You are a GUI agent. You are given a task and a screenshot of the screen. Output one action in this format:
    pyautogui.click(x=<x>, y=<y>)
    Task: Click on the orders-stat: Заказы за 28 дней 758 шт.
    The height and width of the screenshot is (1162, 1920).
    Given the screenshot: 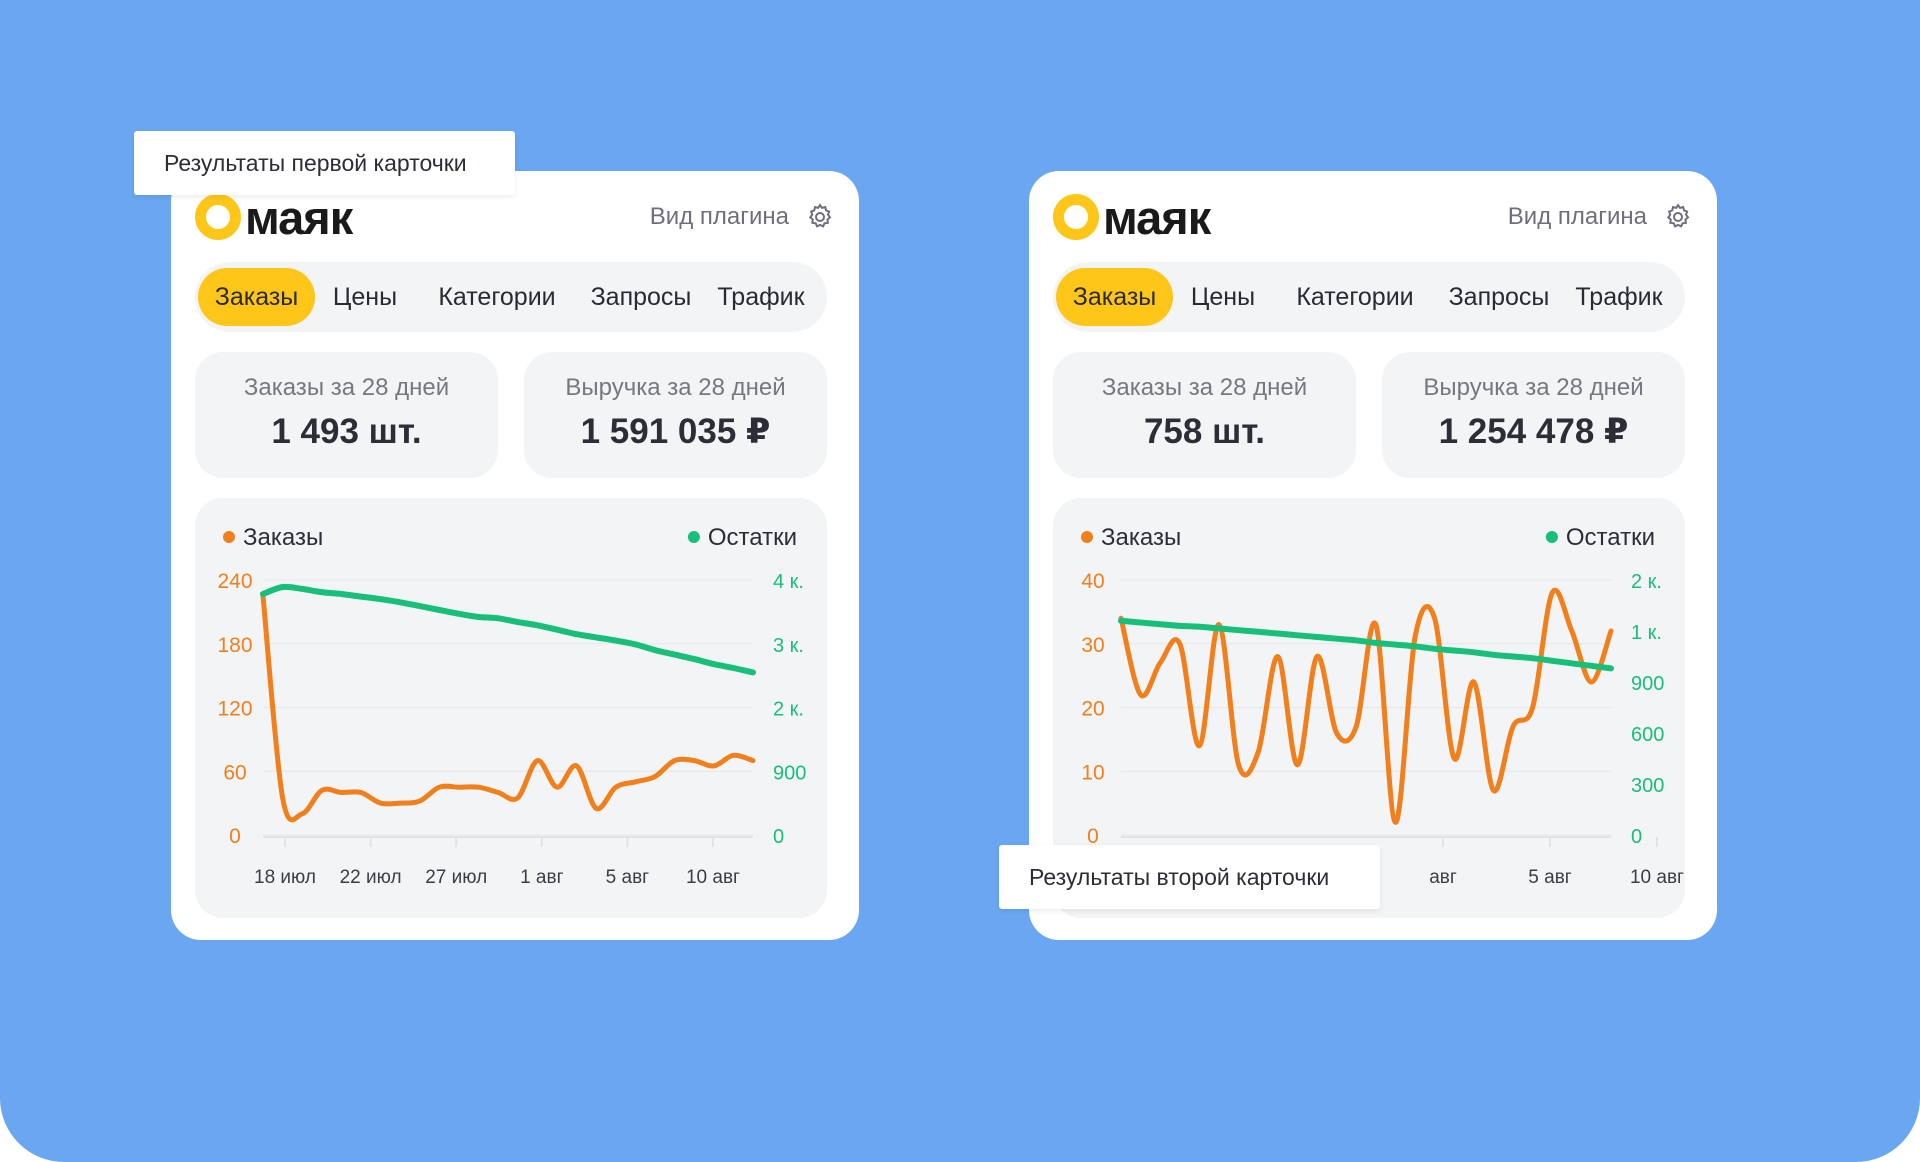 What is the action you would take?
    pyautogui.click(x=1204, y=415)
    